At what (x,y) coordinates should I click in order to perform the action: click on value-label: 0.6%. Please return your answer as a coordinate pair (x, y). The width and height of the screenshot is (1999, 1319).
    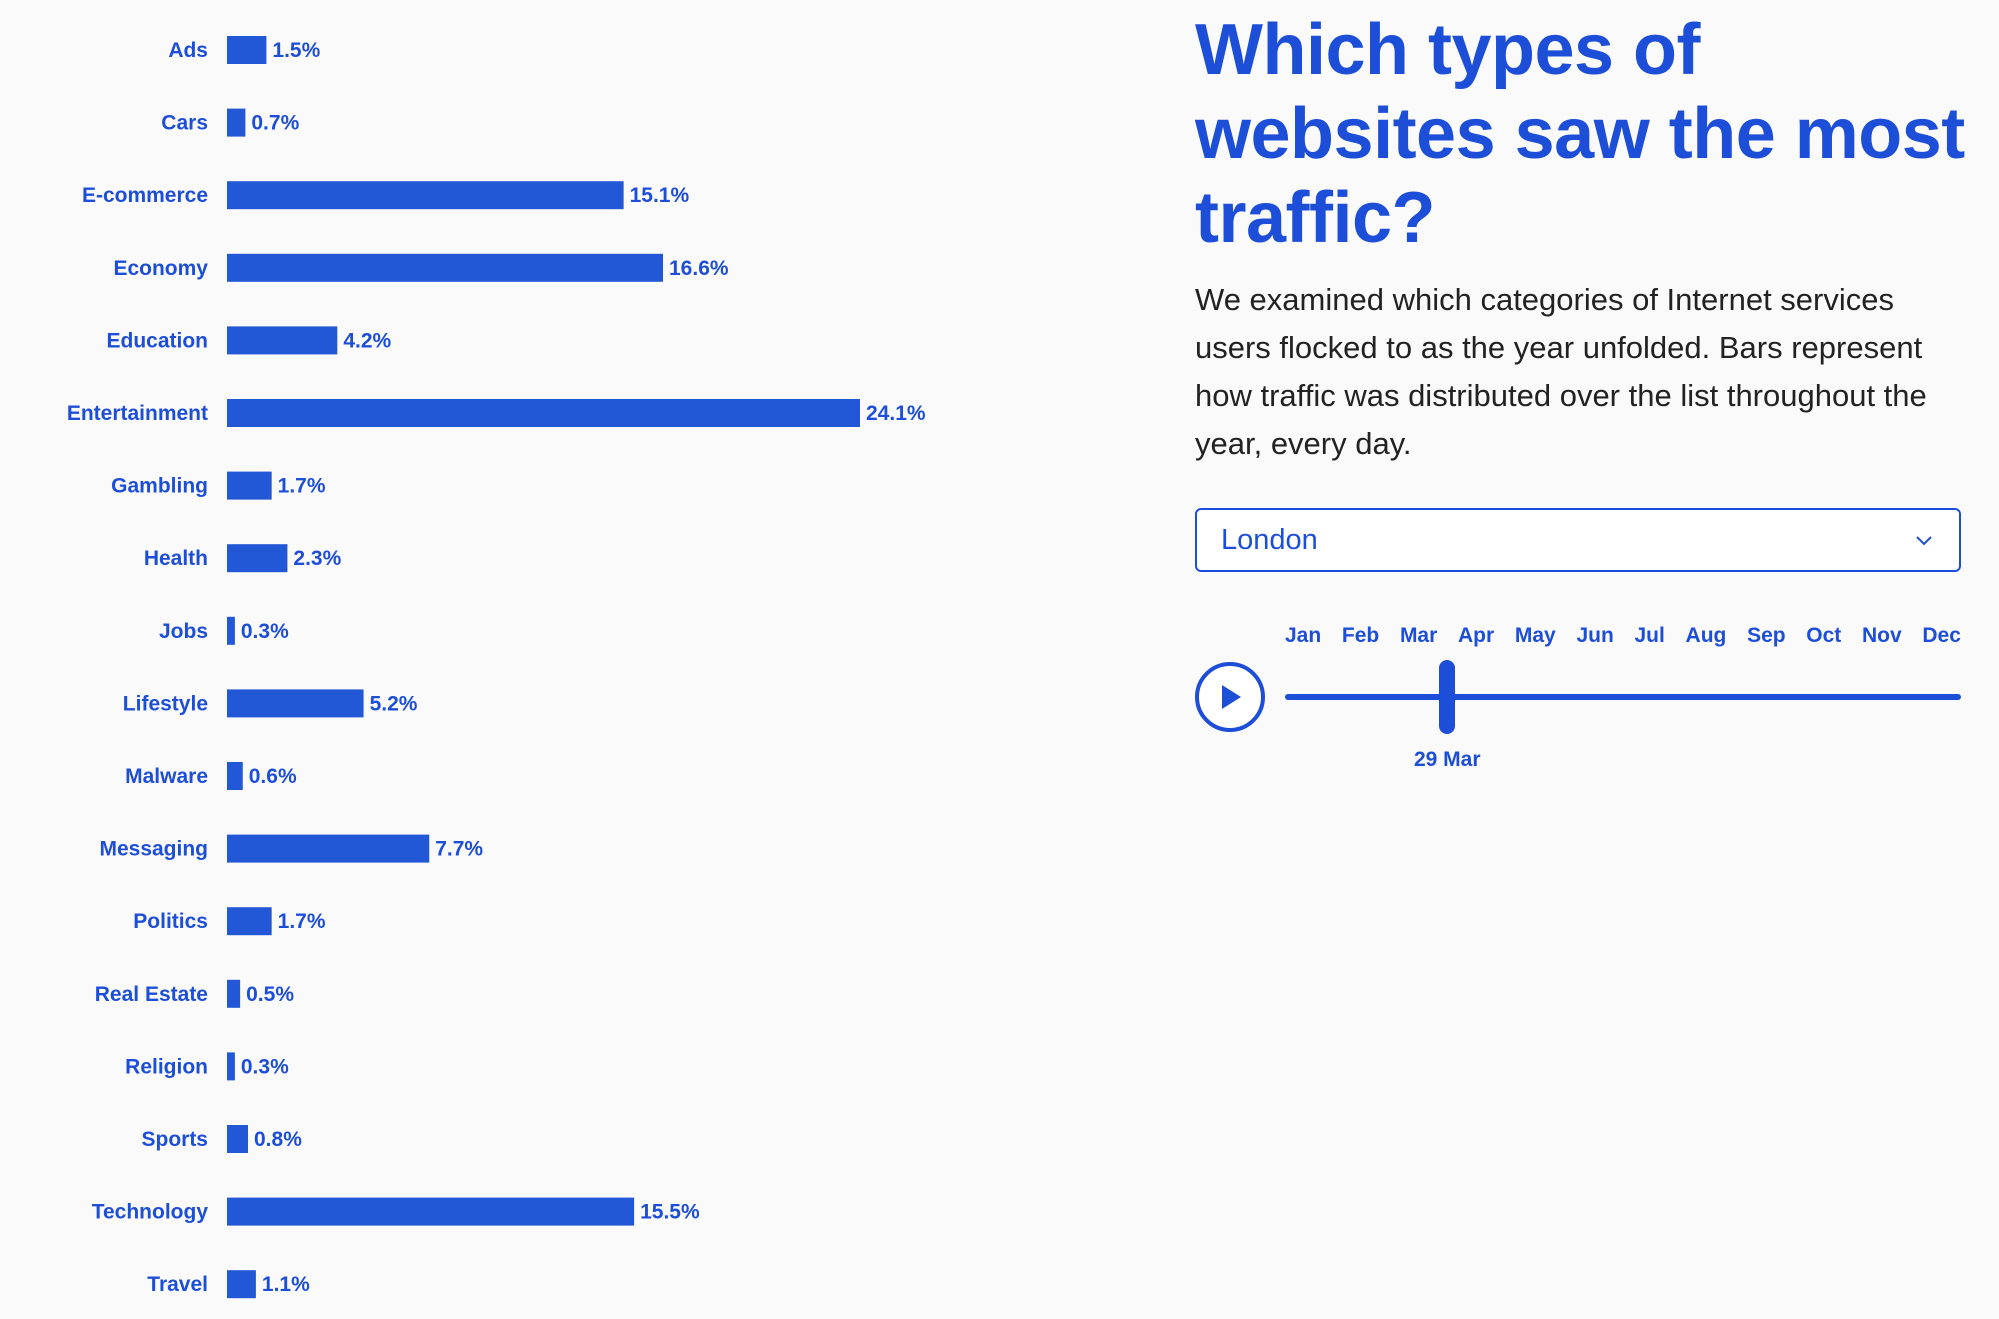
    Looking at the image, I should click on (273, 776).